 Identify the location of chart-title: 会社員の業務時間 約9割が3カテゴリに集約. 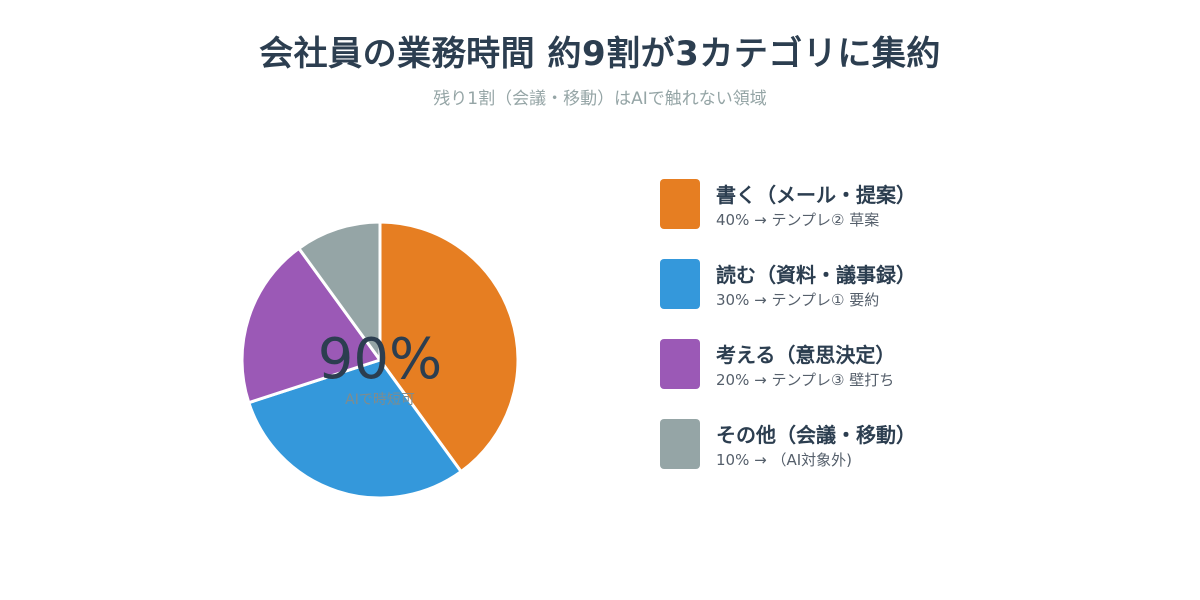
(600, 54).